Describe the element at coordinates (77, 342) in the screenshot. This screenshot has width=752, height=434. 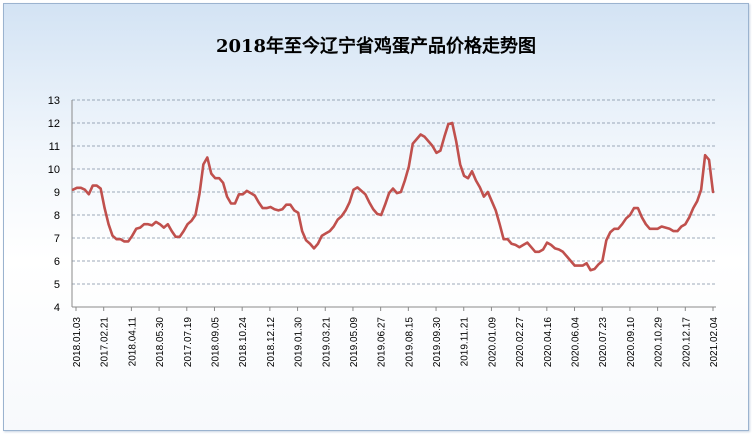
I see `x-tick-label: 2018.01.03` at that location.